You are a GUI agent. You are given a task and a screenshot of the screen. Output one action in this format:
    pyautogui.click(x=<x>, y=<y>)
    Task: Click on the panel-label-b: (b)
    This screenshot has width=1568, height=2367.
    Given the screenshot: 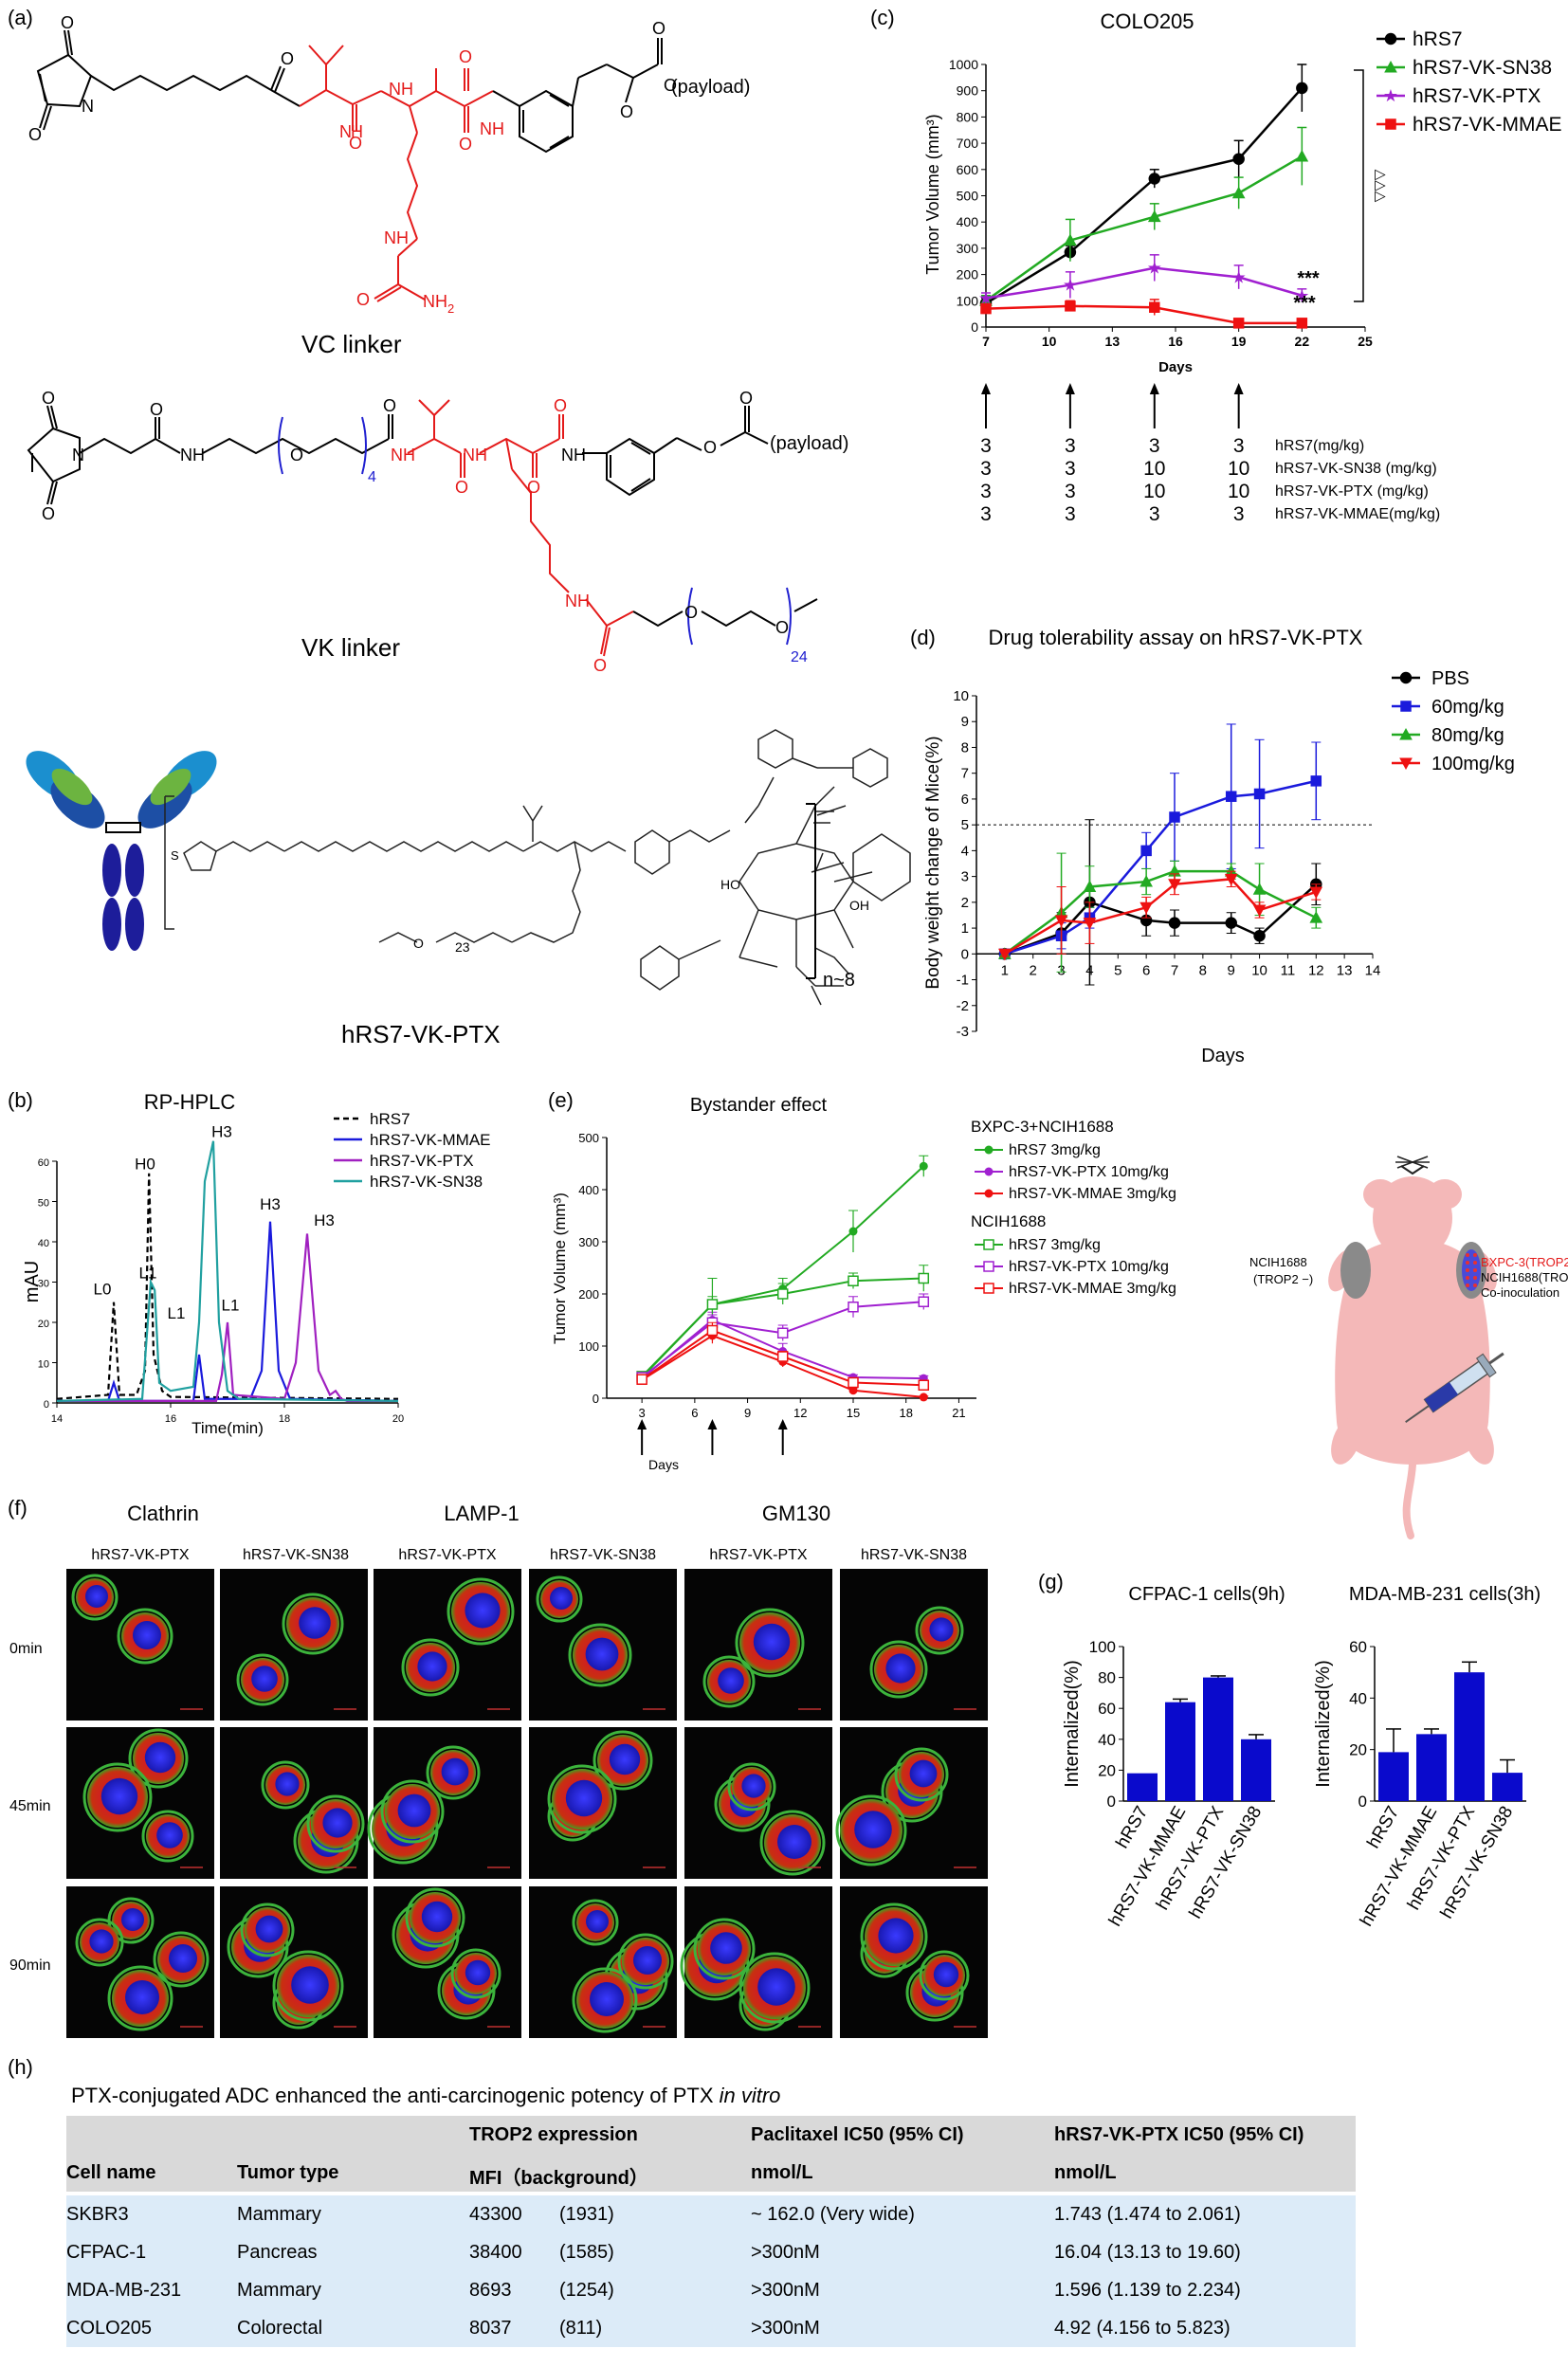 What is the action you would take?
    pyautogui.click(x=20, y=1100)
    